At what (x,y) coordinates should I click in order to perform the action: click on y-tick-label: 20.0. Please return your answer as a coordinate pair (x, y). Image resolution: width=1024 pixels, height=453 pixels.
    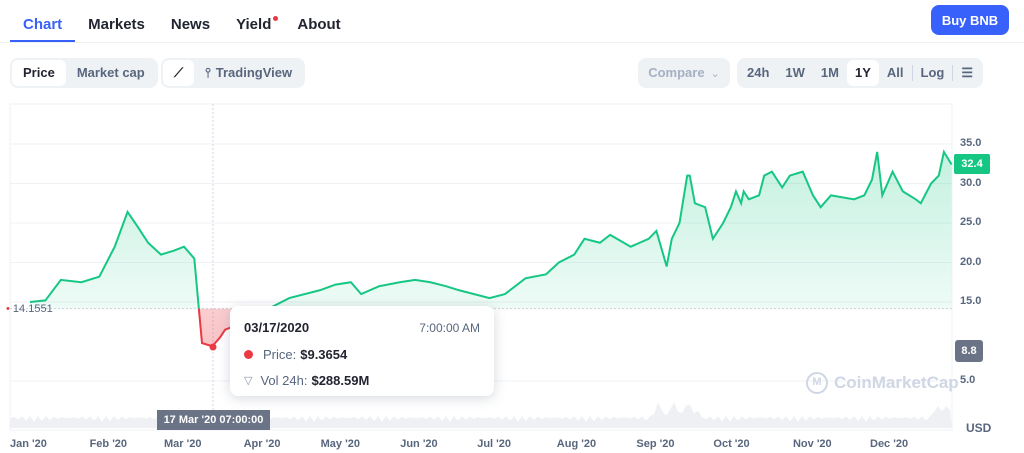
    Looking at the image, I should click on (971, 261).